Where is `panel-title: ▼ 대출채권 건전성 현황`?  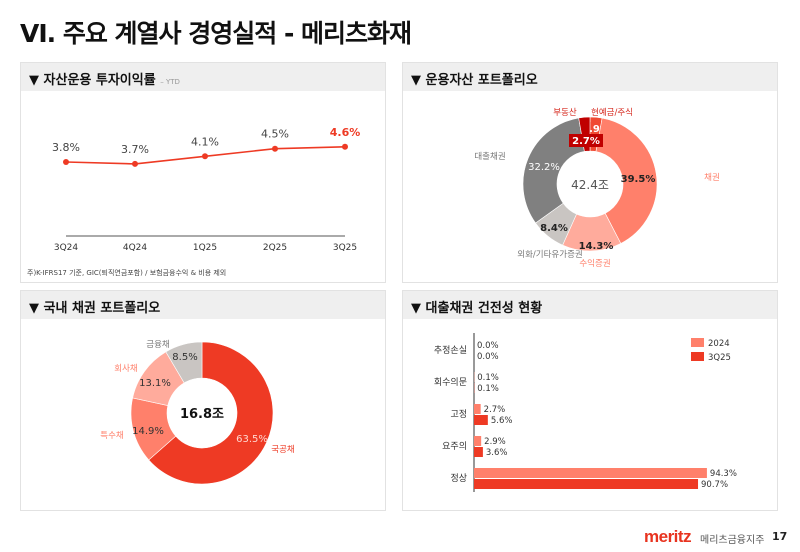 panel-title: ▼ 대출채권 건전성 현황 is located at coordinates (477, 308).